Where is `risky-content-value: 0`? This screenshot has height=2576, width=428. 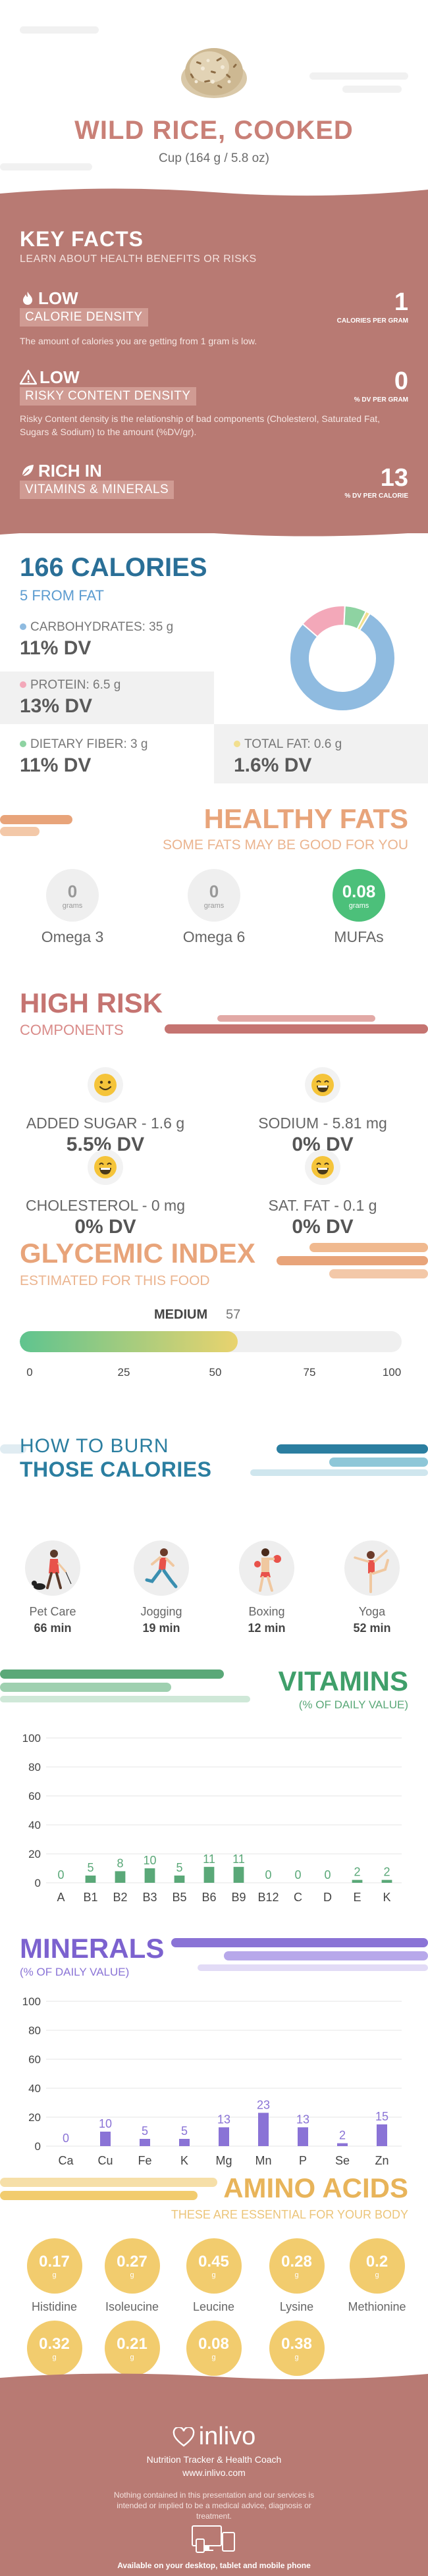
risky-content-value: 0 is located at coordinates (401, 381).